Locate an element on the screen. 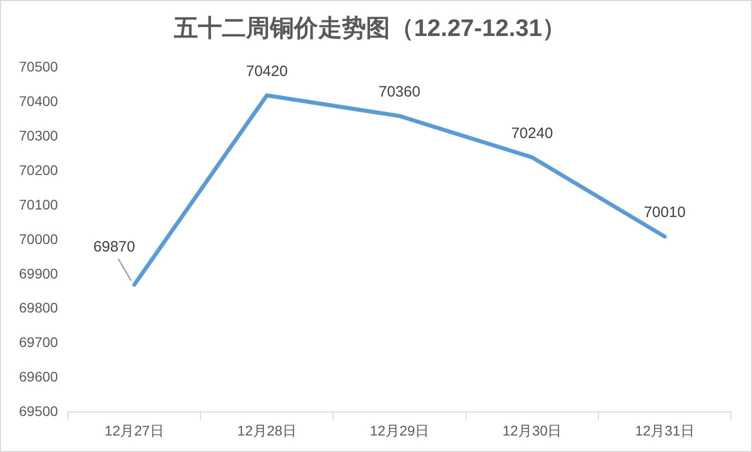 The image size is (752, 452). y-tick-label: 70400 is located at coordinates (38, 101).